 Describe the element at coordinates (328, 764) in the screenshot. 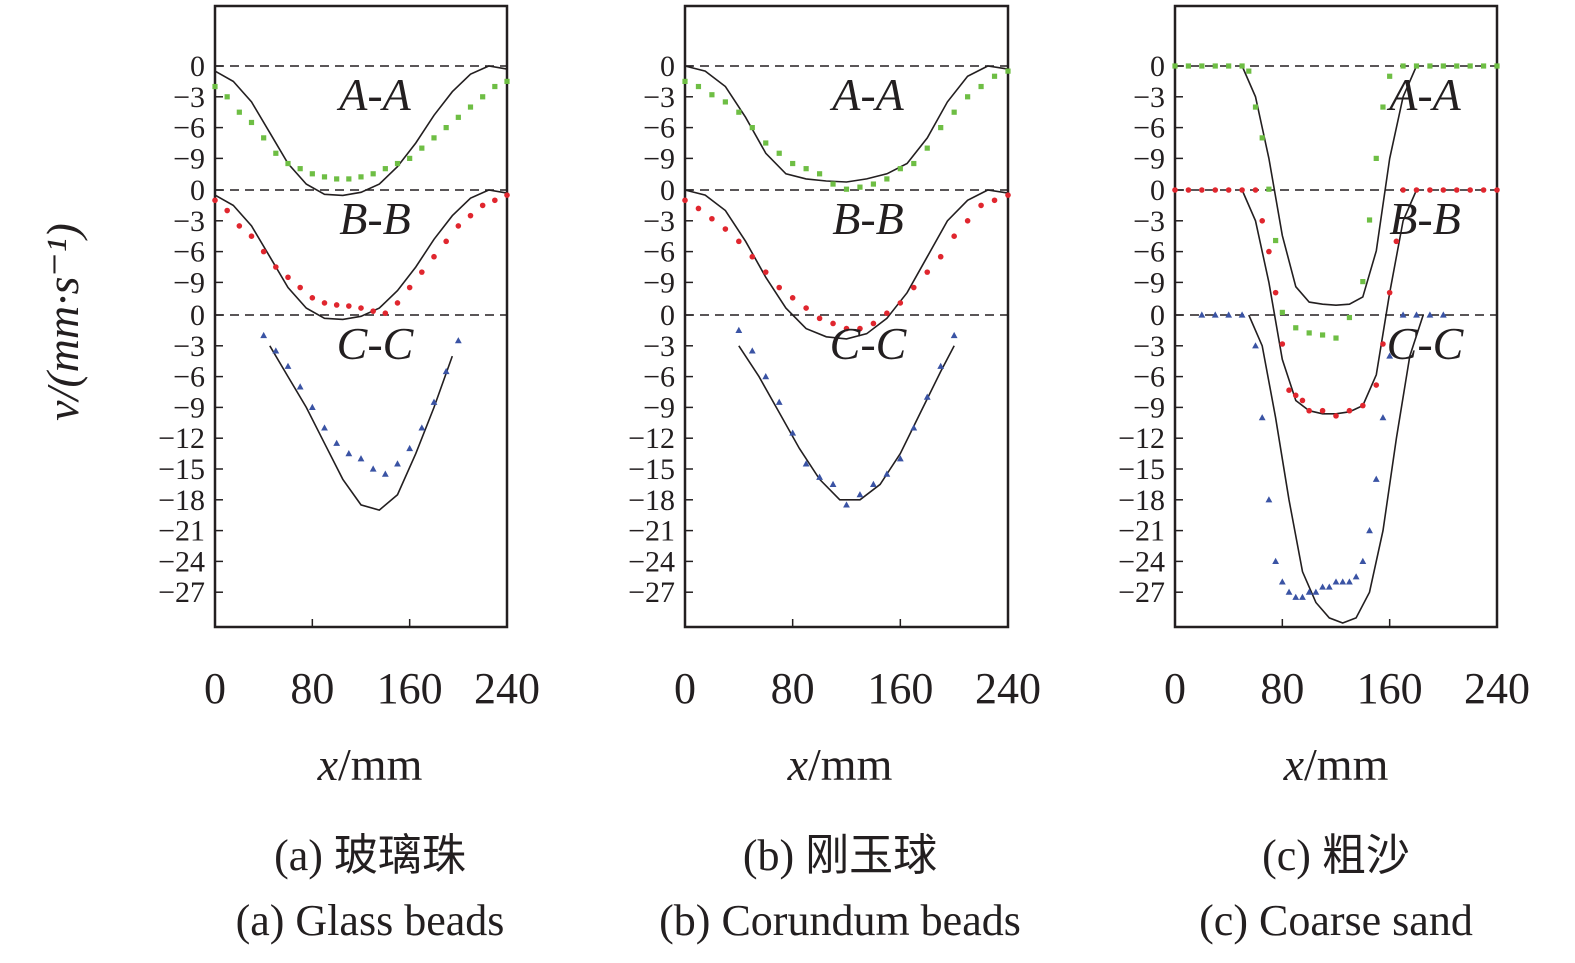

I see `x-axis-title-var: x` at that location.